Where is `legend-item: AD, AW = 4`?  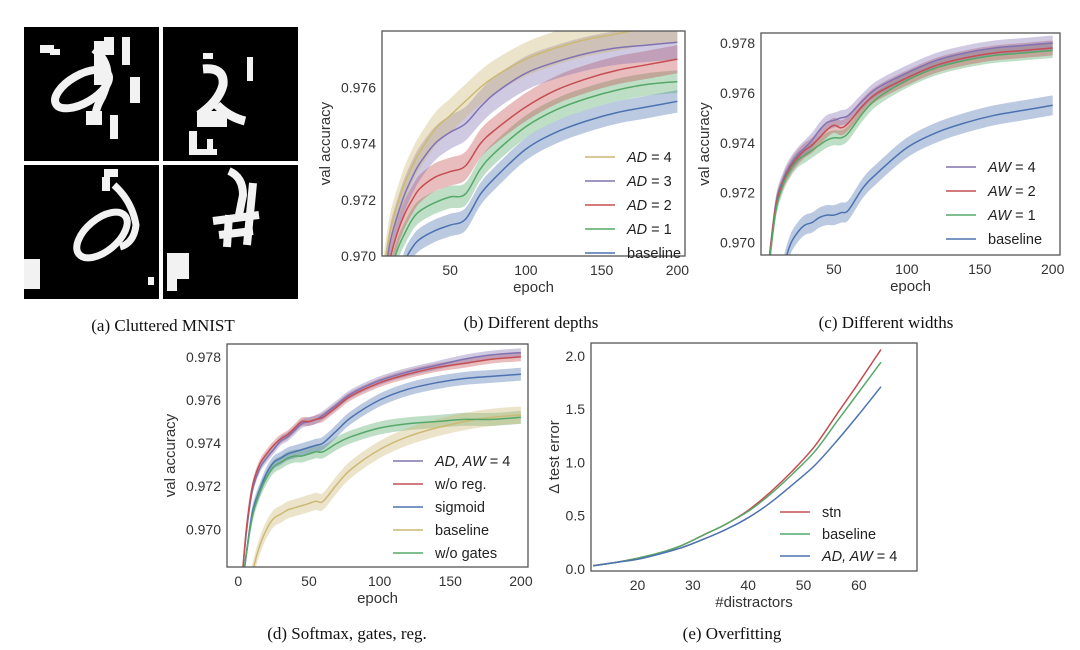
legend-item: AD, AW = 4 is located at coordinates (838, 557).